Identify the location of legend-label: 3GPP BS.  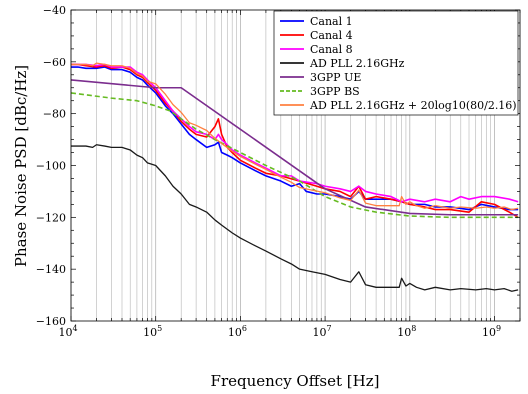
(335, 91).